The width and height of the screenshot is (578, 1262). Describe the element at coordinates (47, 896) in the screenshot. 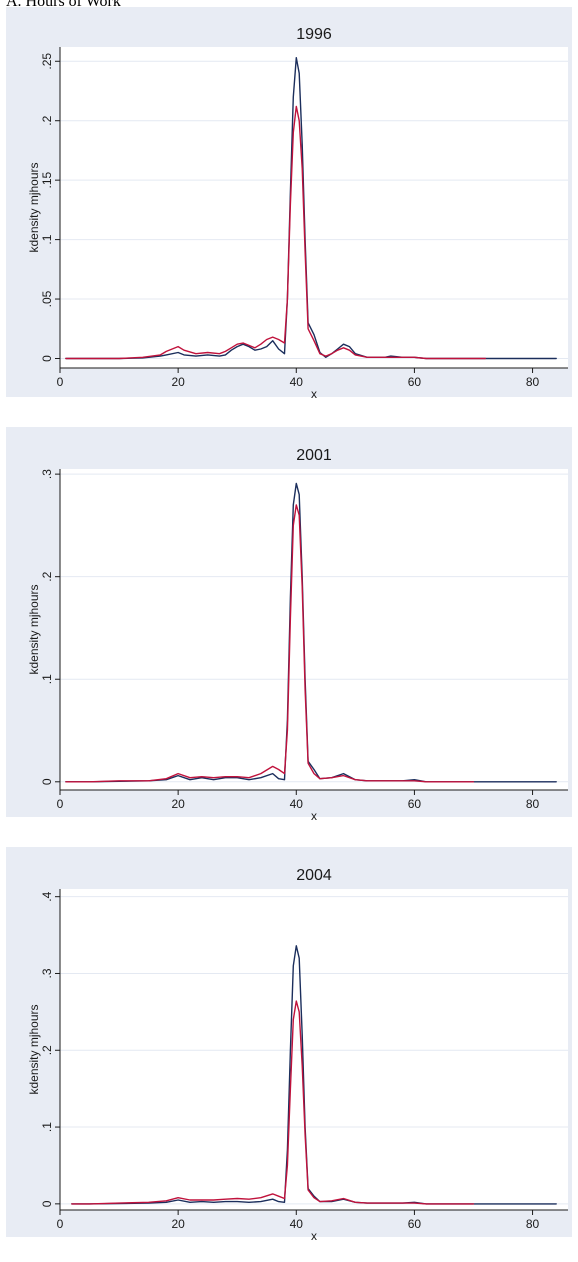

I see `y-tick-label: .4` at that location.